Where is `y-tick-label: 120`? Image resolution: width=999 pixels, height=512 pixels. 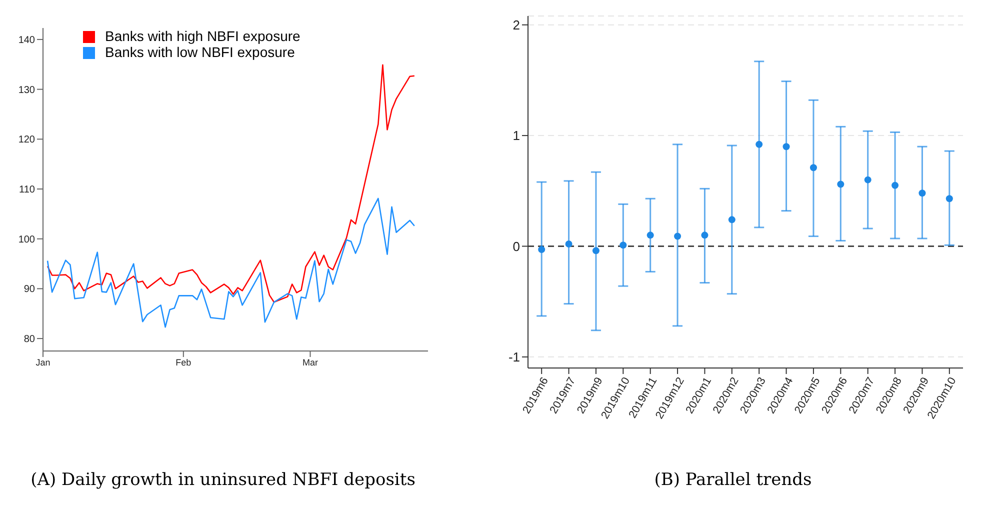 y-tick-label: 120 is located at coordinates (27, 140).